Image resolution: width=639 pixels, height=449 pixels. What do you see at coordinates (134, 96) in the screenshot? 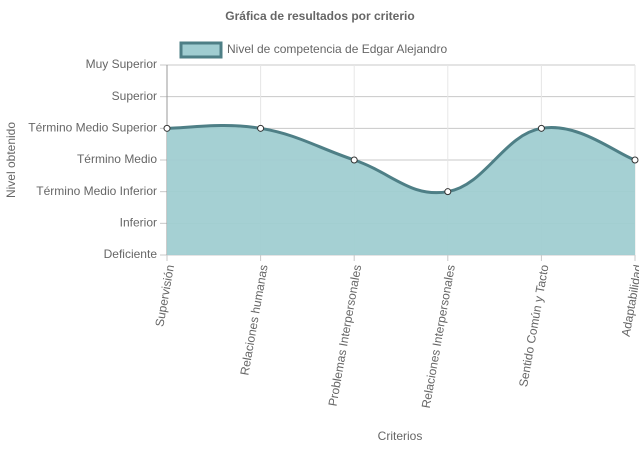
I see `y-tick-label: Superior` at bounding box center [134, 96].